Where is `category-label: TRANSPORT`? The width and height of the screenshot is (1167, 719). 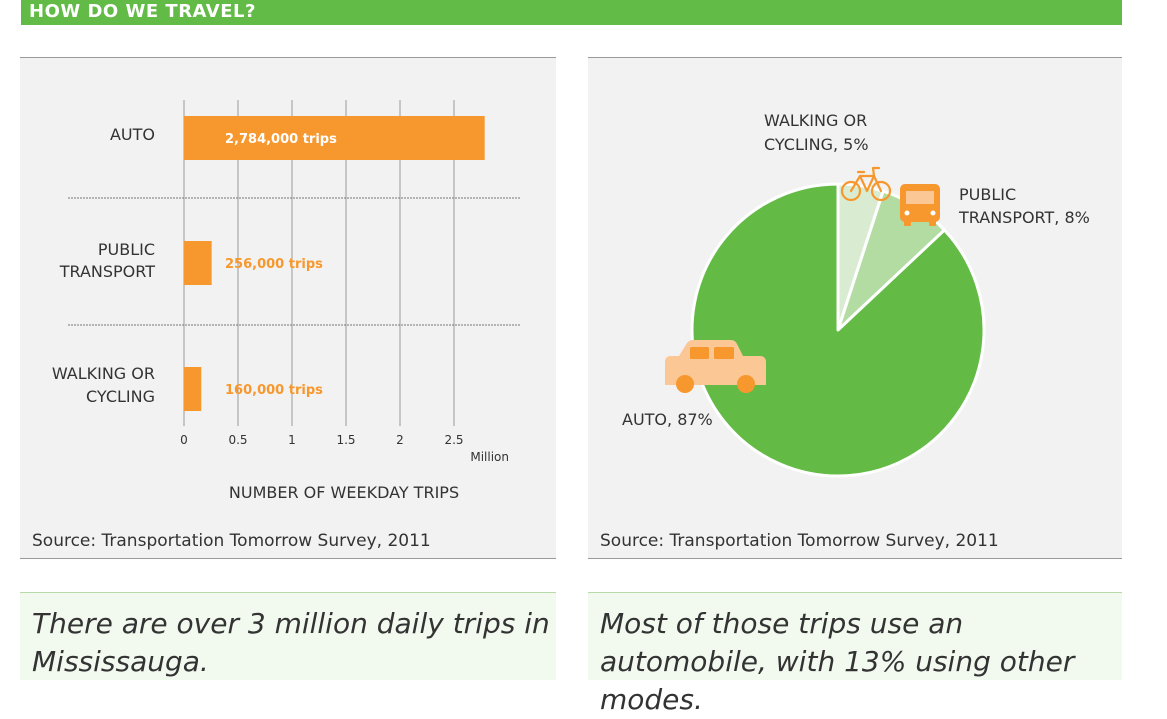 category-label: TRANSPORT is located at coordinates (107, 271).